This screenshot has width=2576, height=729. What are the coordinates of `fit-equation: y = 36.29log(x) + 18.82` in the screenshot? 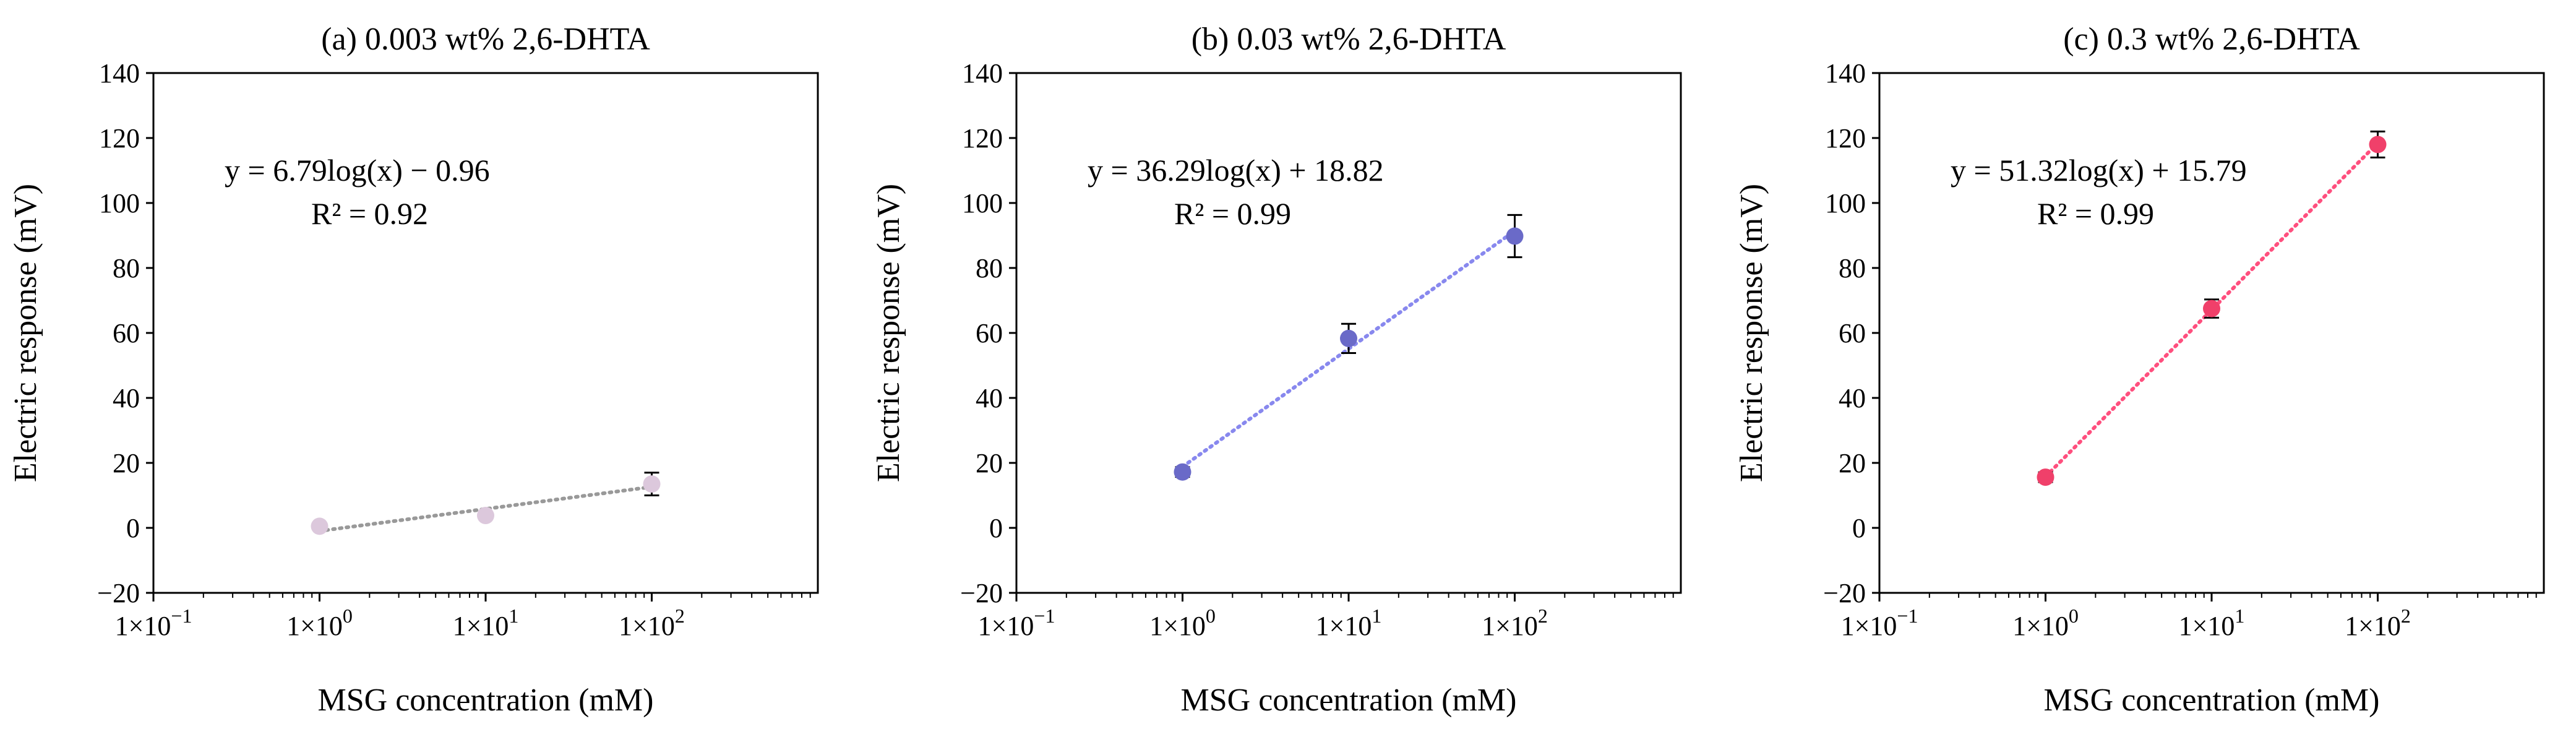 It's located at (1236, 170).